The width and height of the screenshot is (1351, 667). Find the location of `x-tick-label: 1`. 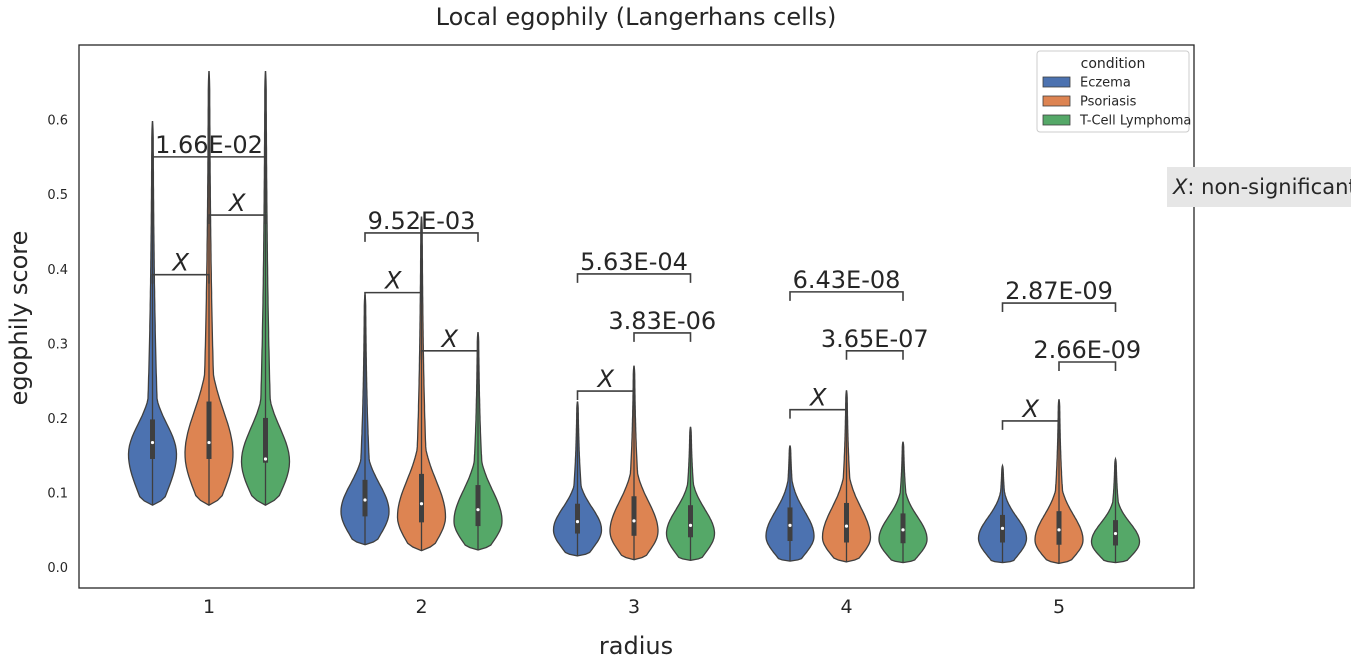

x-tick-label: 1 is located at coordinates (209, 607).